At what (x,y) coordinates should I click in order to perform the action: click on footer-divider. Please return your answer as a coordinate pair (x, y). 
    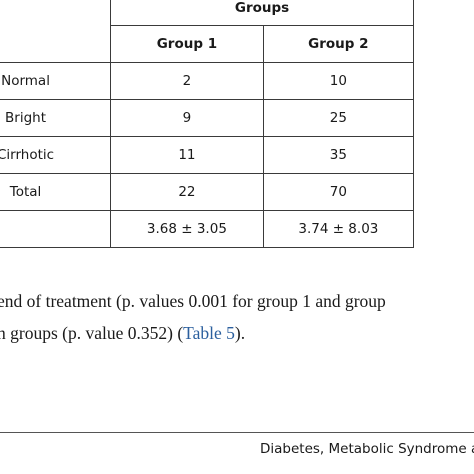
    Looking at the image, I should click on (237, 432).